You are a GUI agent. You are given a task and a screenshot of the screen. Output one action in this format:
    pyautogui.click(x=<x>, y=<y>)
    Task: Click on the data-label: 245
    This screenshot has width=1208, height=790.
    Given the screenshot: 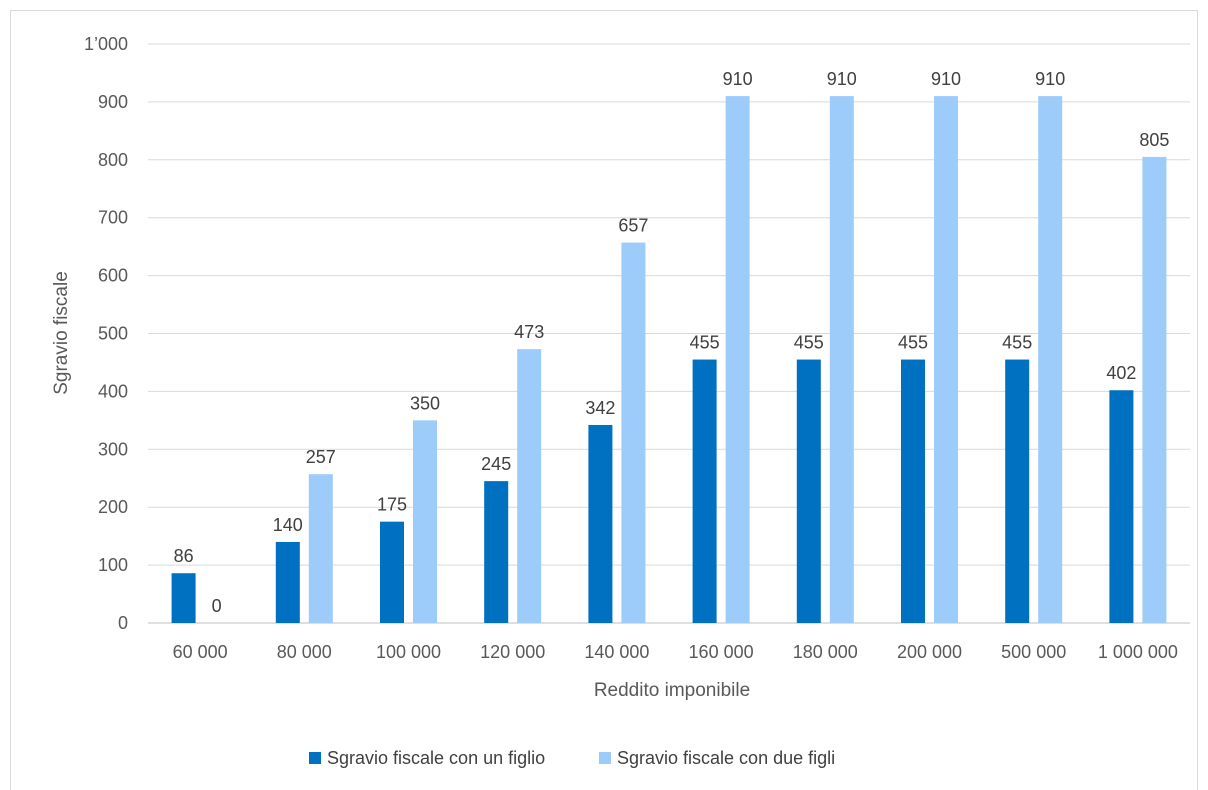 What is the action you would take?
    pyautogui.click(x=496, y=464)
    